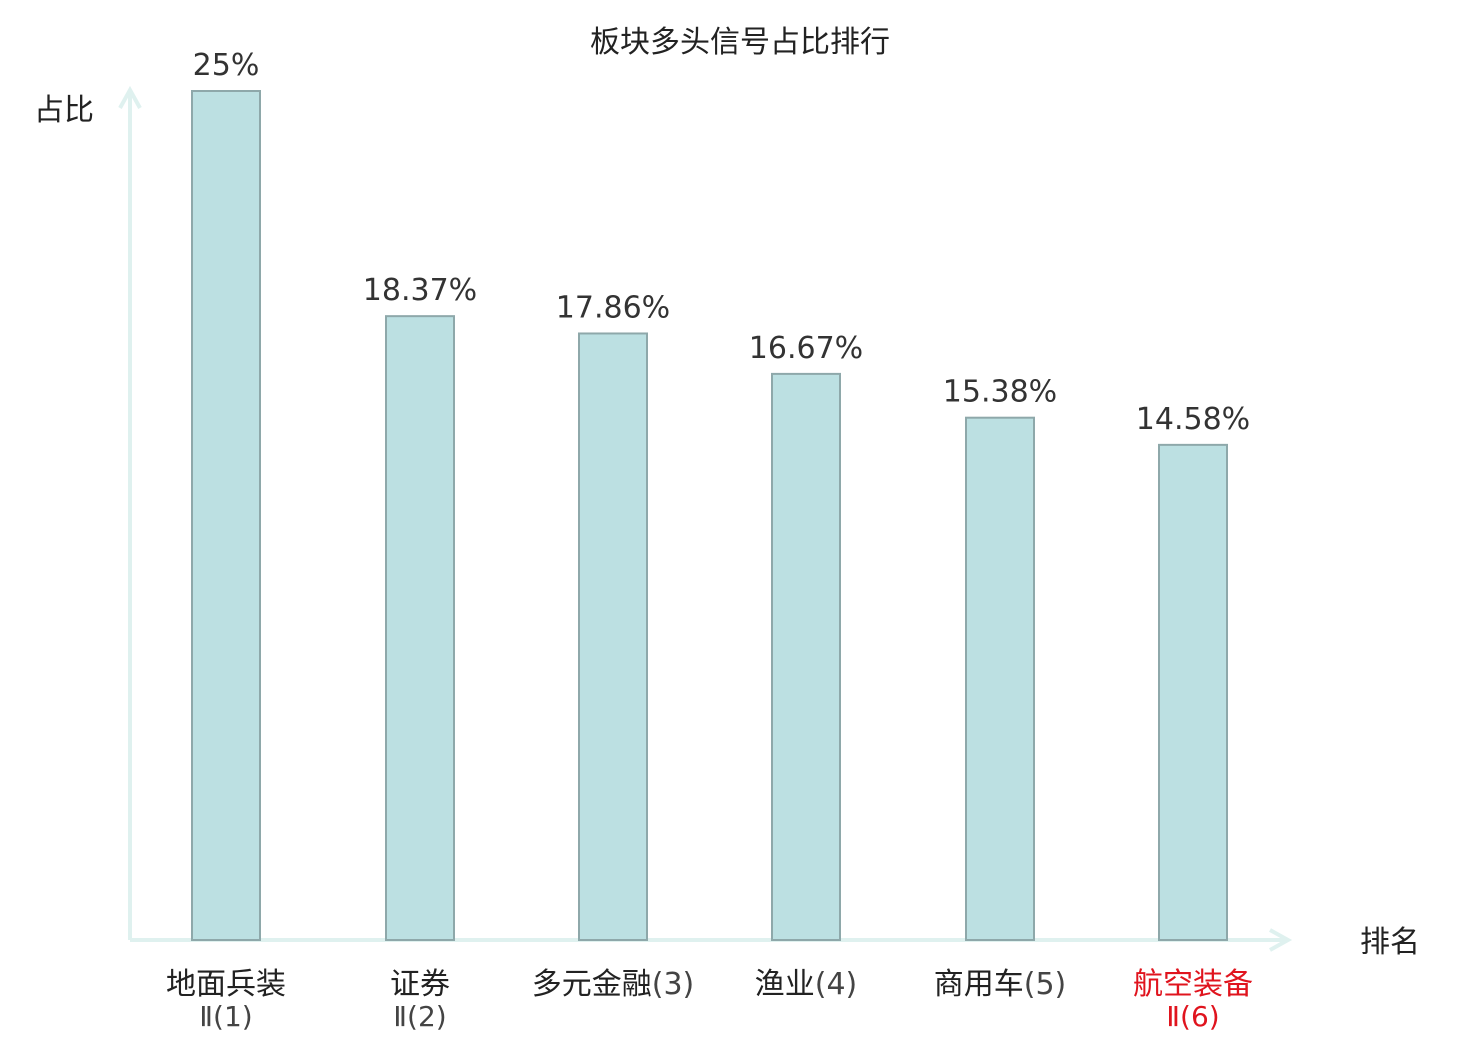 Image resolution: width=1480 pixels, height=1044 pixels. I want to click on category-rank: (3), so click(673, 984).